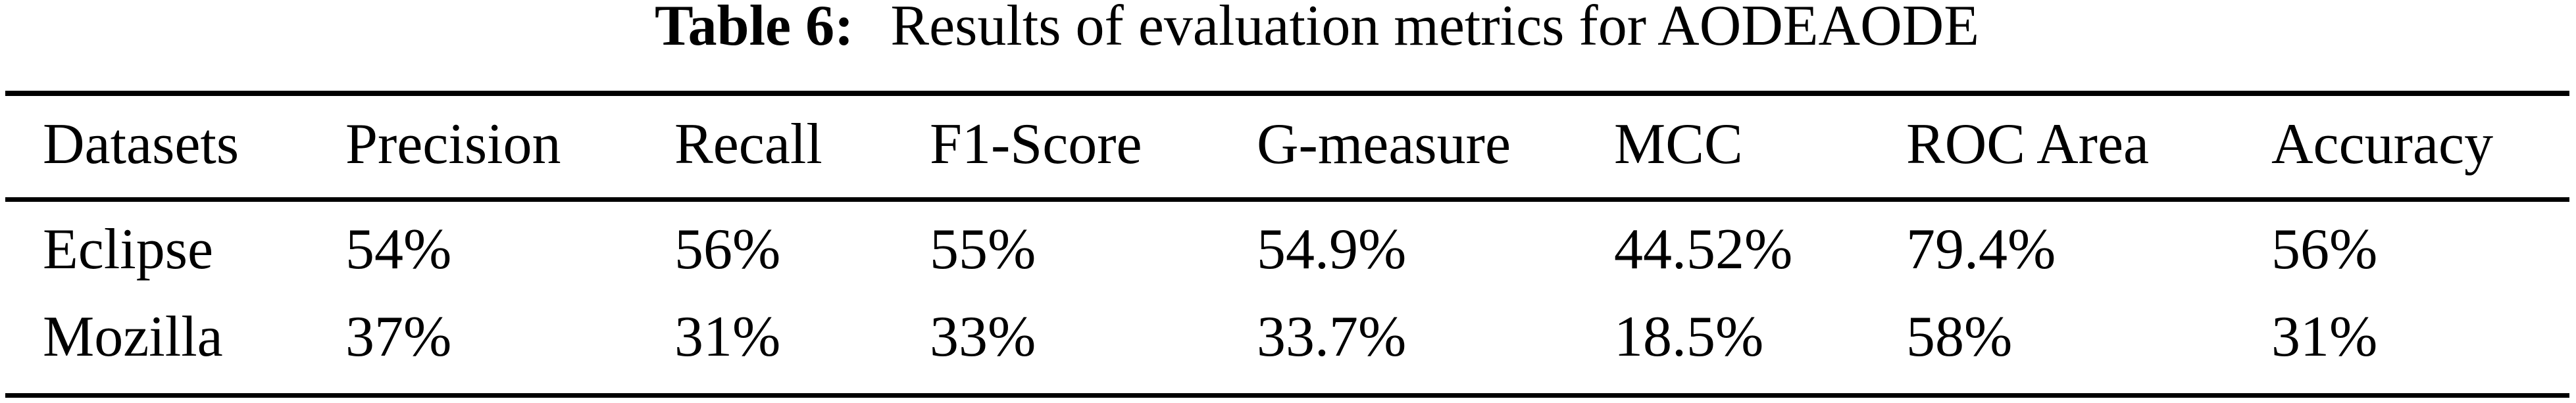 The width and height of the screenshot is (2576, 403). What do you see at coordinates (1287, 200) in the screenshot?
I see `table-rule-header-divider` at bounding box center [1287, 200].